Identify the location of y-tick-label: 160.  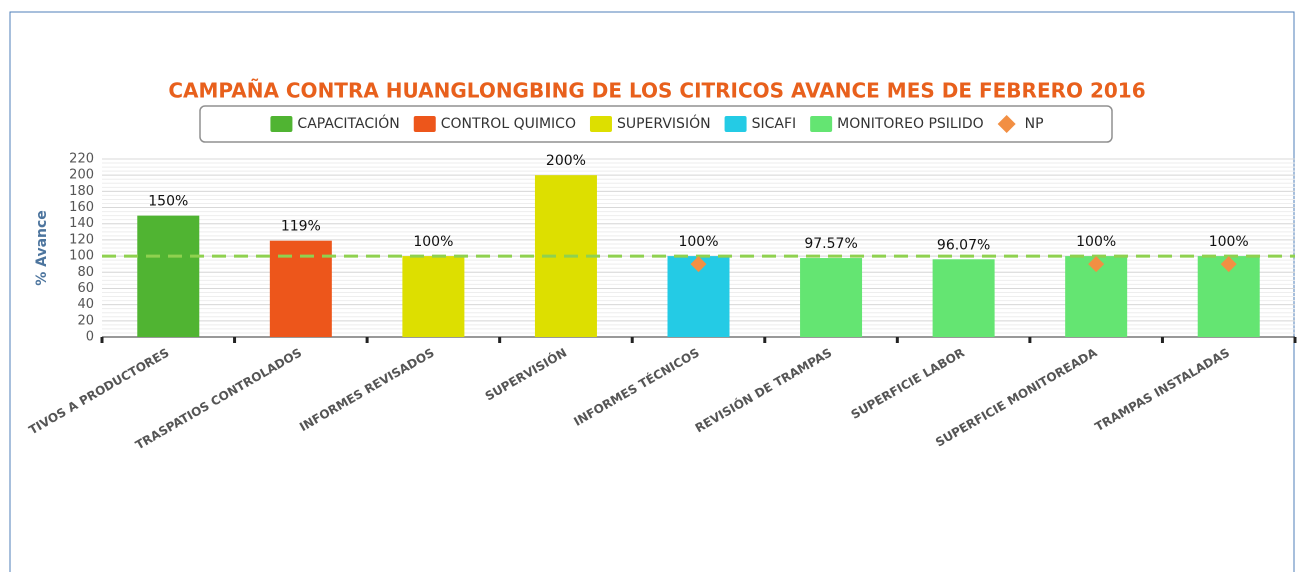
(81, 207).